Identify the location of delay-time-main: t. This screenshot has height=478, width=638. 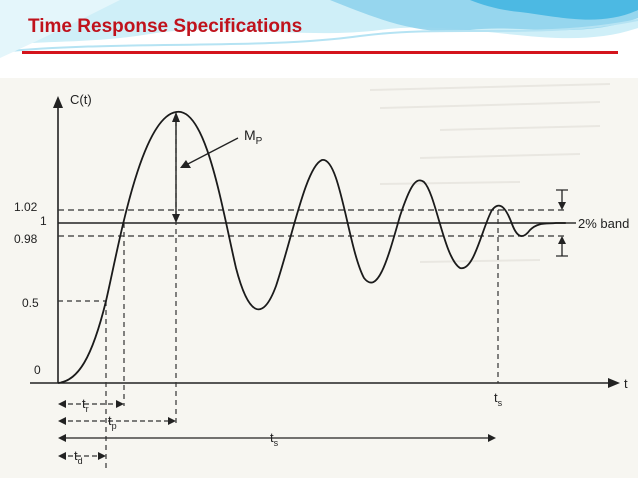
(76, 455).